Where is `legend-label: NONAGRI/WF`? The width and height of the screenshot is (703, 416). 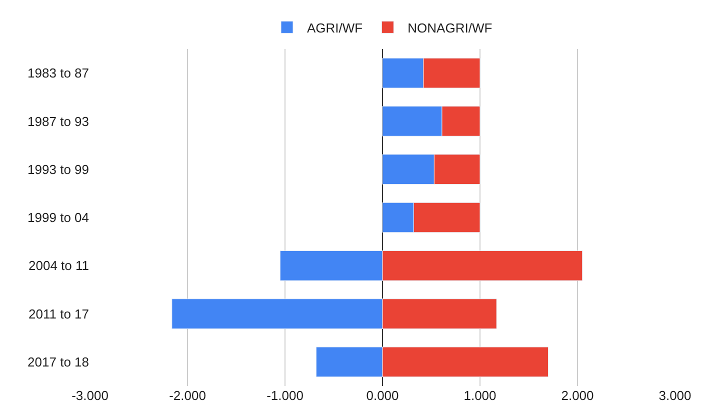 legend-label: NONAGRI/WF is located at coordinates (450, 28).